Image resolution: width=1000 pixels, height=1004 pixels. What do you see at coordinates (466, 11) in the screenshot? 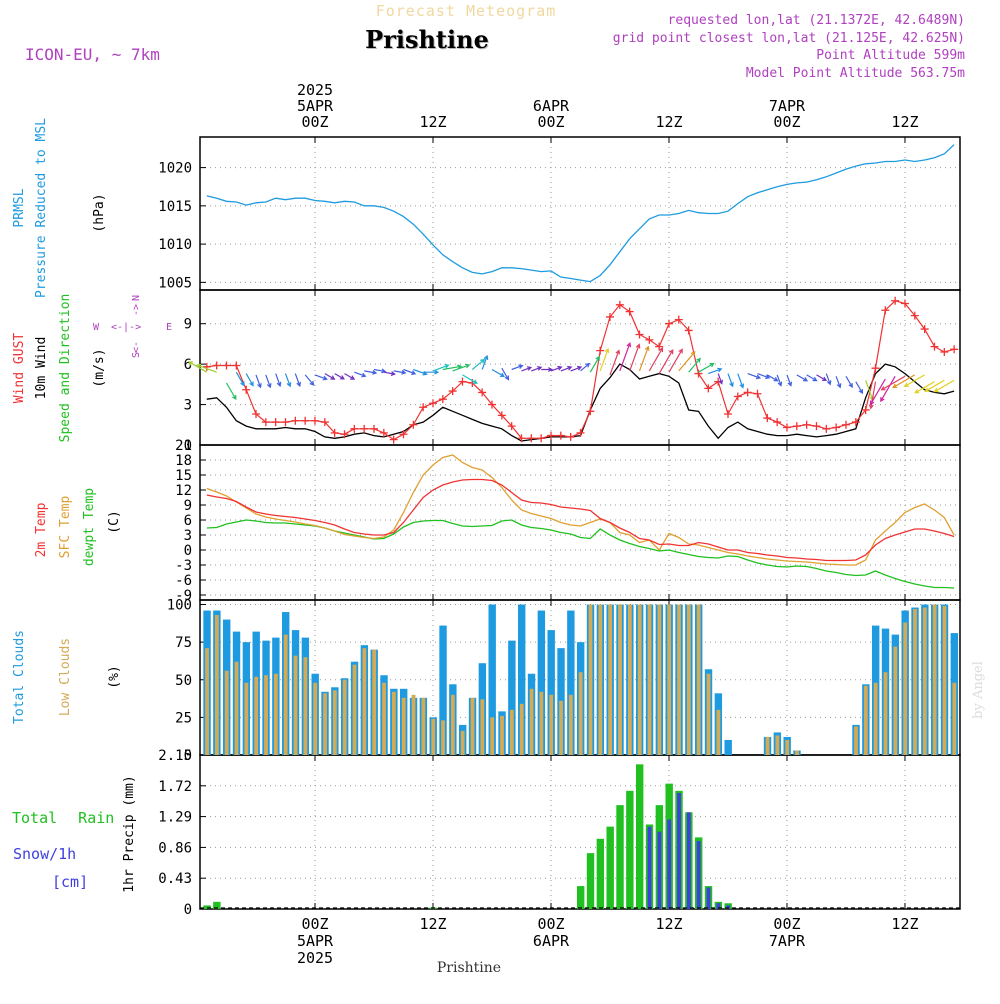
I see `meteogram-subtitle: Forecast Meteogram` at bounding box center [466, 11].